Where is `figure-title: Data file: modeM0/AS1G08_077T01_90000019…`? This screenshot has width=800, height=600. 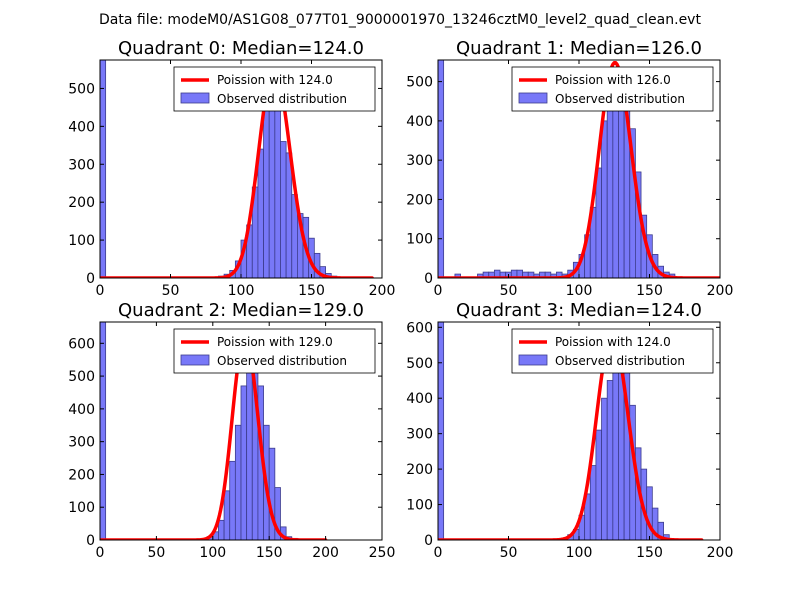 figure-title: Data file: modeM0/AS1G08_077T01_90000019… is located at coordinates (400, 20).